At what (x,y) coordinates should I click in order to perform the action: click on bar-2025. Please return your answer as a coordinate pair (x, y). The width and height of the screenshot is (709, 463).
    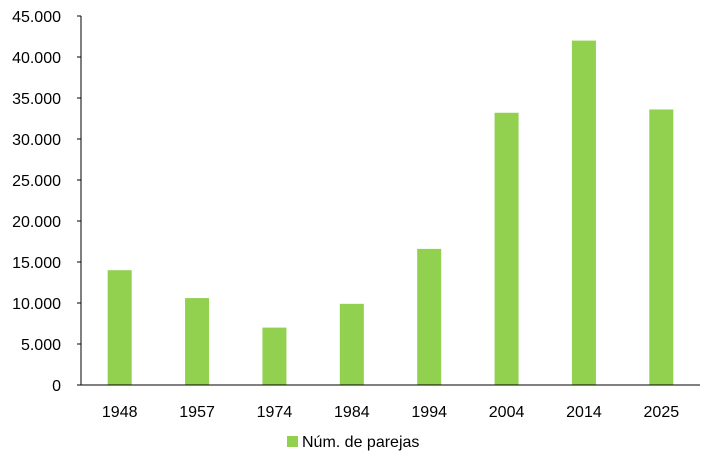
    Looking at the image, I should click on (661, 247).